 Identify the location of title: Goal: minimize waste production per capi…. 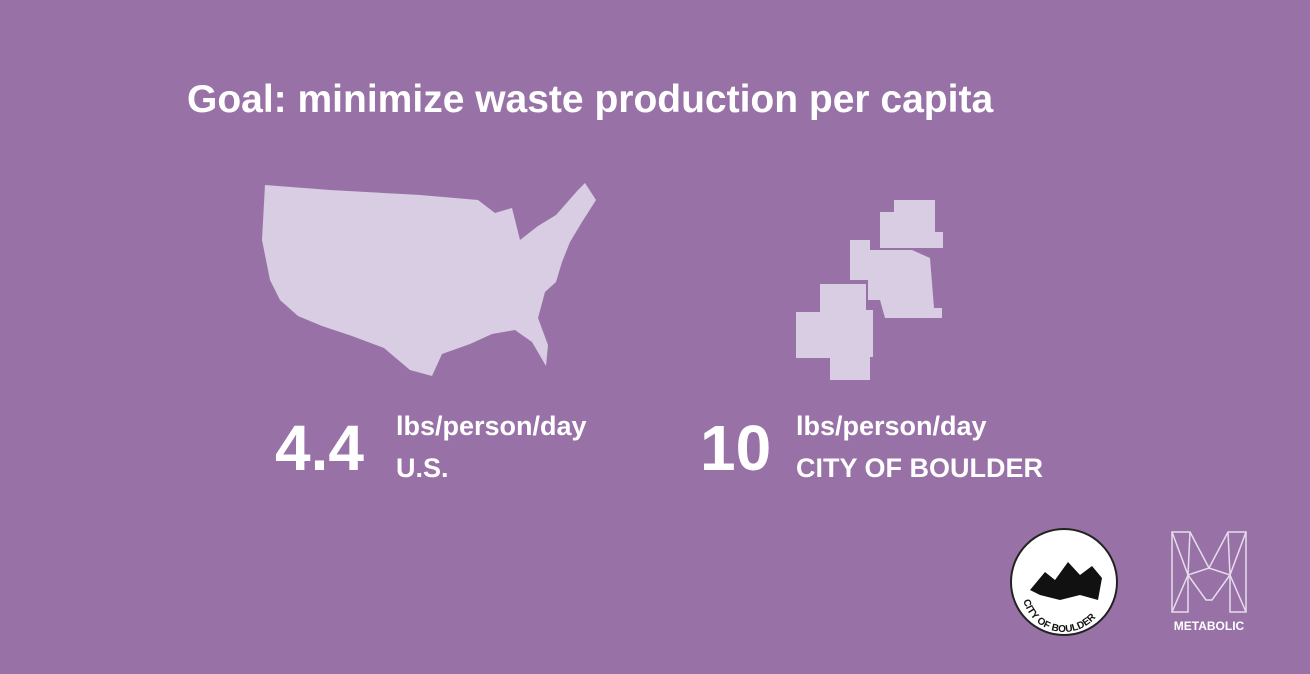
(590, 99).